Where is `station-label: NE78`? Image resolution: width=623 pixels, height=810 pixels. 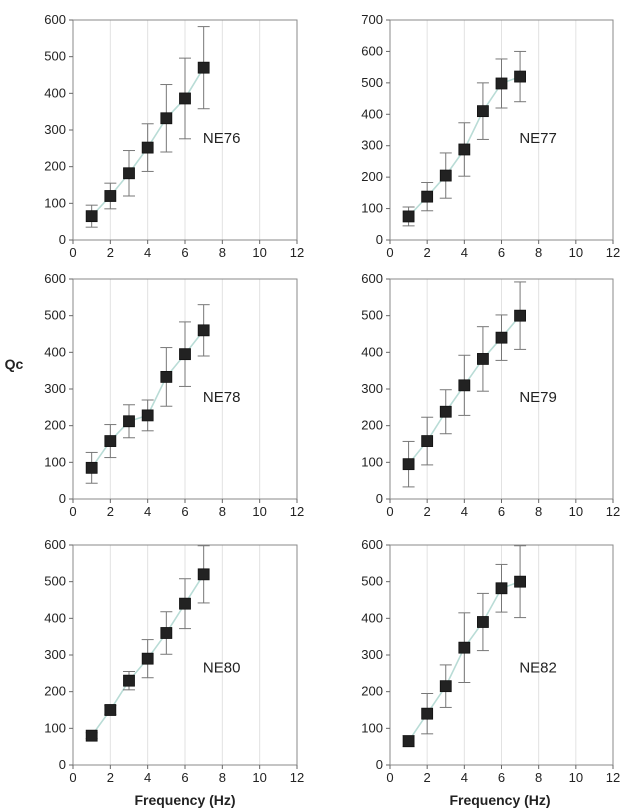 station-label: NE78 is located at coordinates (222, 397).